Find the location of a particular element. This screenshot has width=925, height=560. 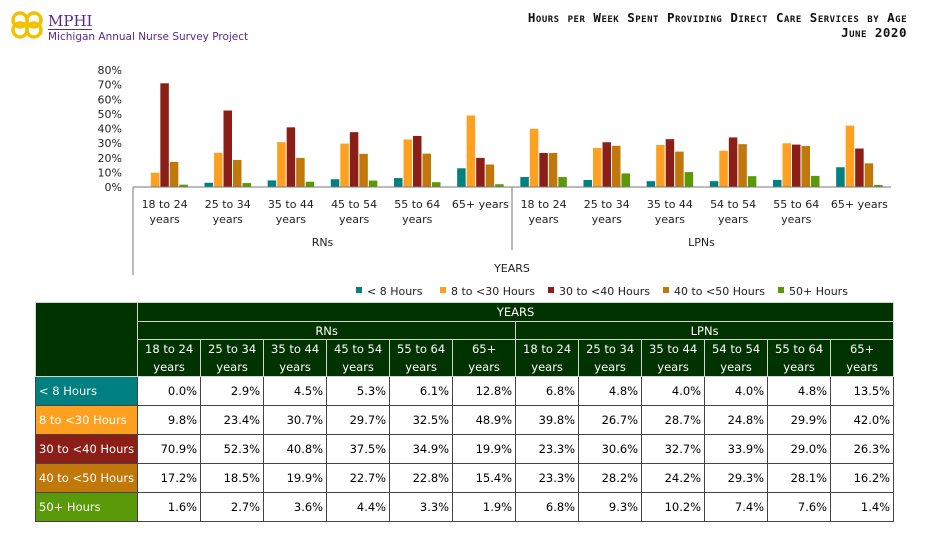

table-cell: 3.6% is located at coordinates (295, 507).